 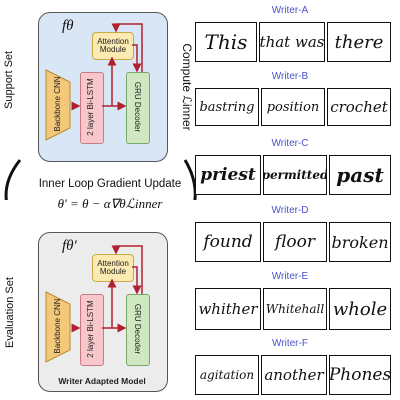 I want to click on writer-f-word-3: Phones, so click(x=360, y=375).